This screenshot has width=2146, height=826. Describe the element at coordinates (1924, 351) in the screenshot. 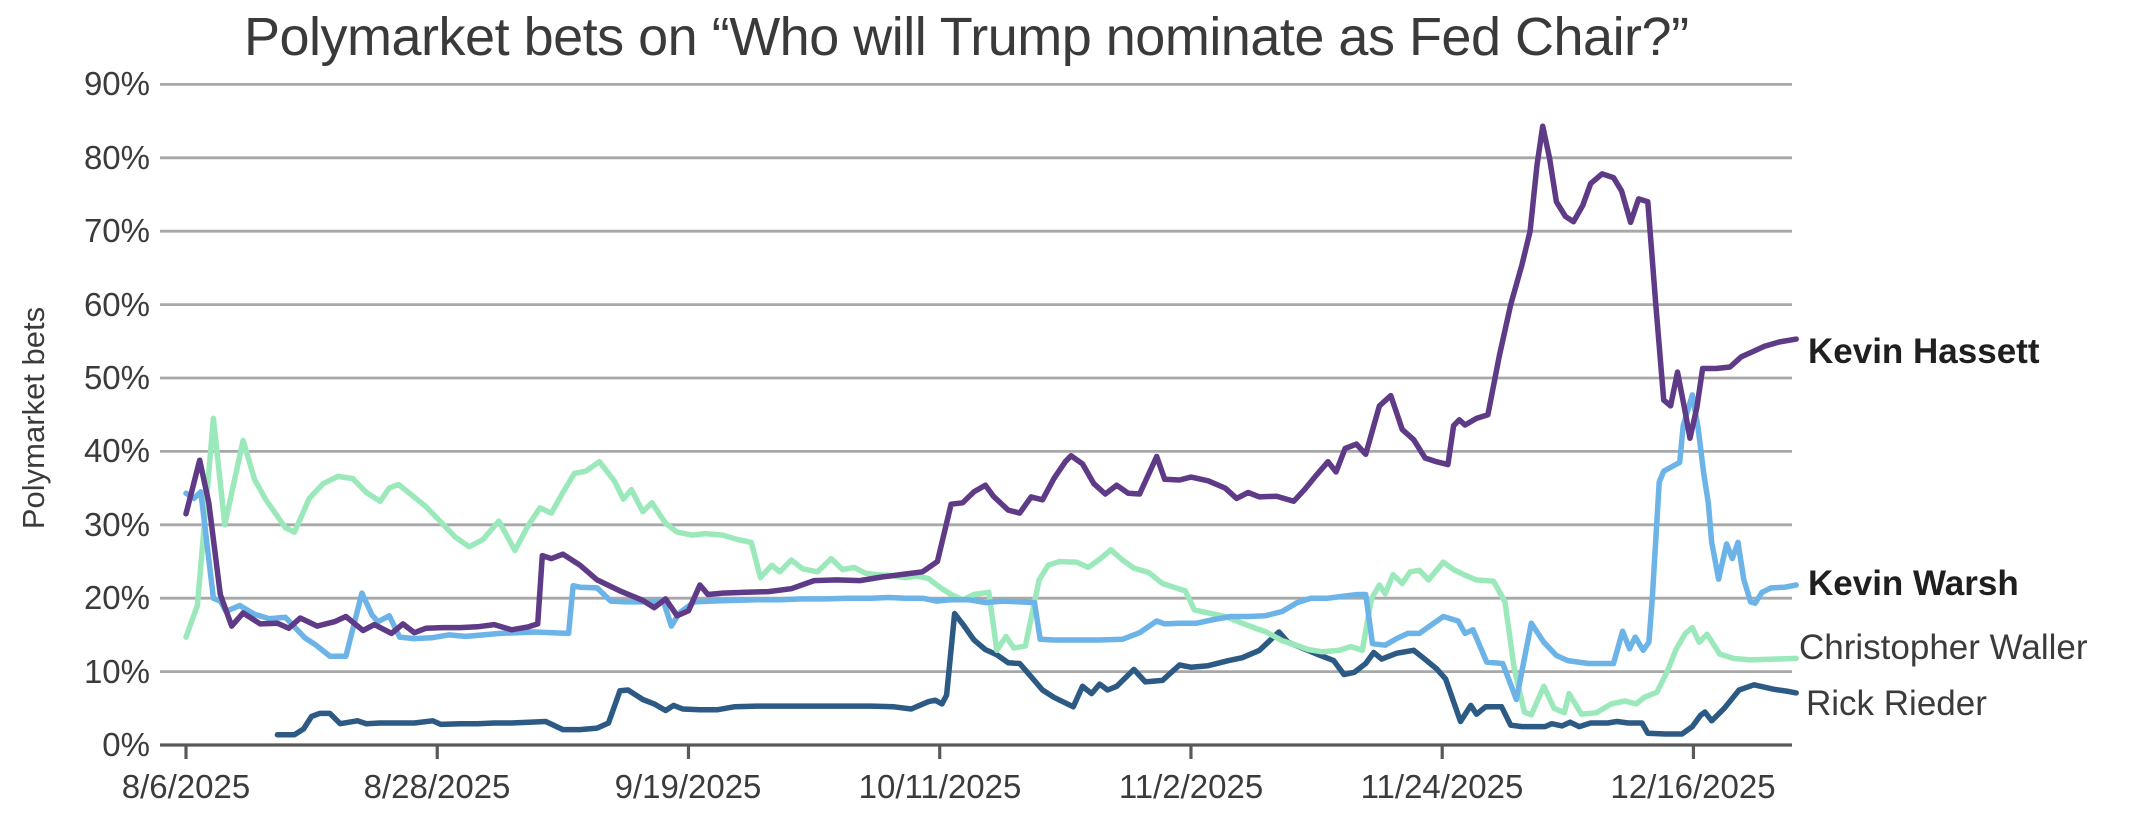

I see `legend-kevin-hassett: Kevin Hassett` at that location.